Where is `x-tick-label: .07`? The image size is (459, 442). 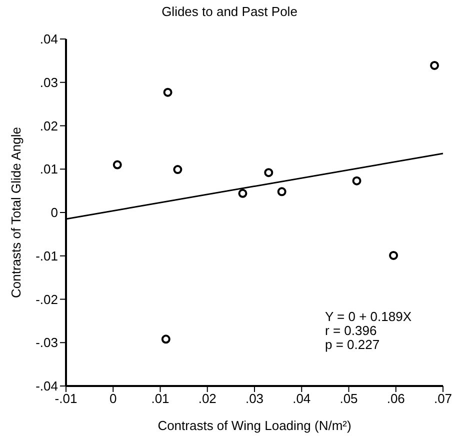 x-tick-label: .07 is located at coordinates (443, 398).